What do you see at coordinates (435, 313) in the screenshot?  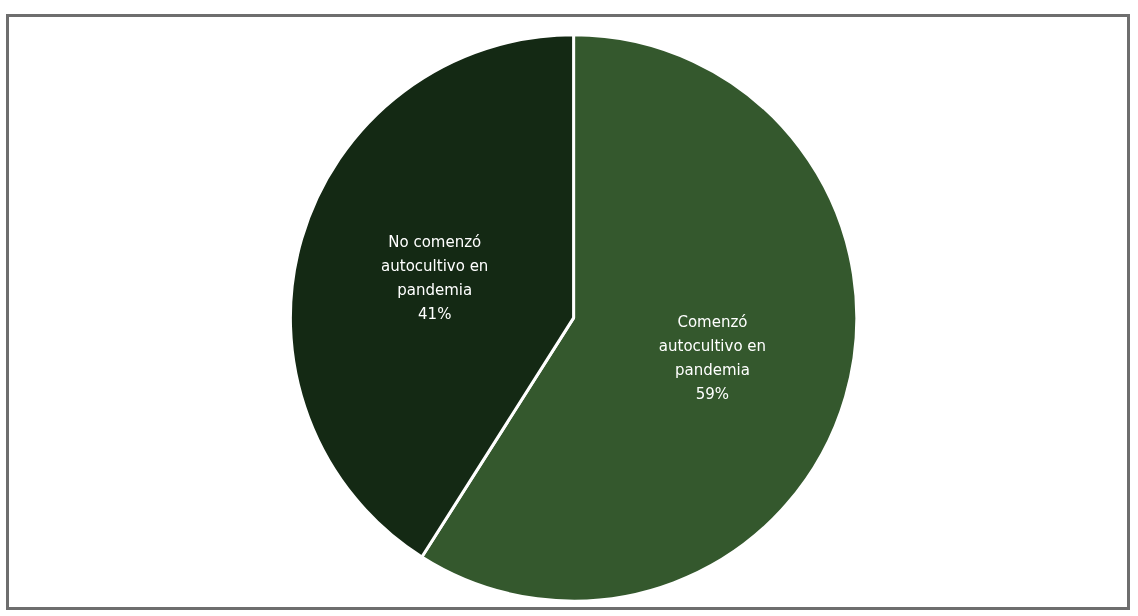 I see `data-label: 41%` at bounding box center [435, 313].